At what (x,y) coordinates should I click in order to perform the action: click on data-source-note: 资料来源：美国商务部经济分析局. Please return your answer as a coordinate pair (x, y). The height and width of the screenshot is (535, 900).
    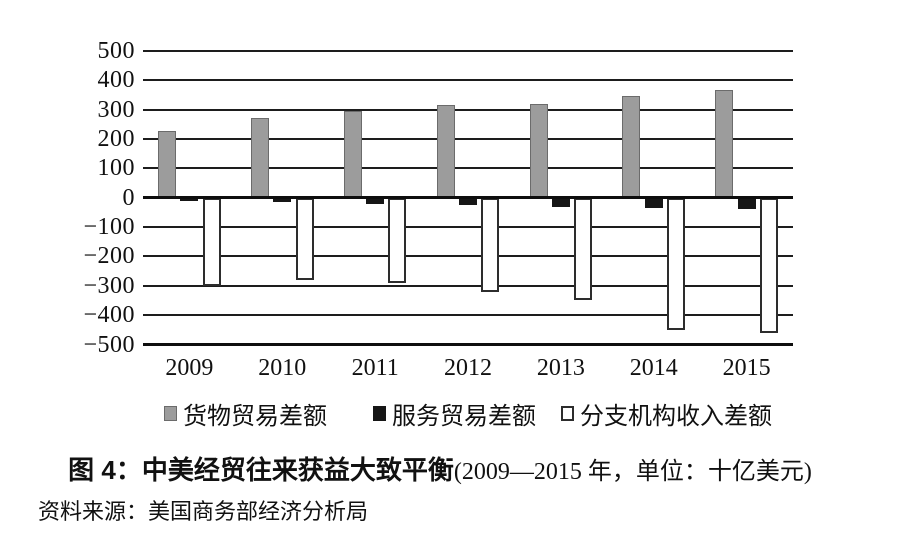
    Looking at the image, I should click on (203, 511).